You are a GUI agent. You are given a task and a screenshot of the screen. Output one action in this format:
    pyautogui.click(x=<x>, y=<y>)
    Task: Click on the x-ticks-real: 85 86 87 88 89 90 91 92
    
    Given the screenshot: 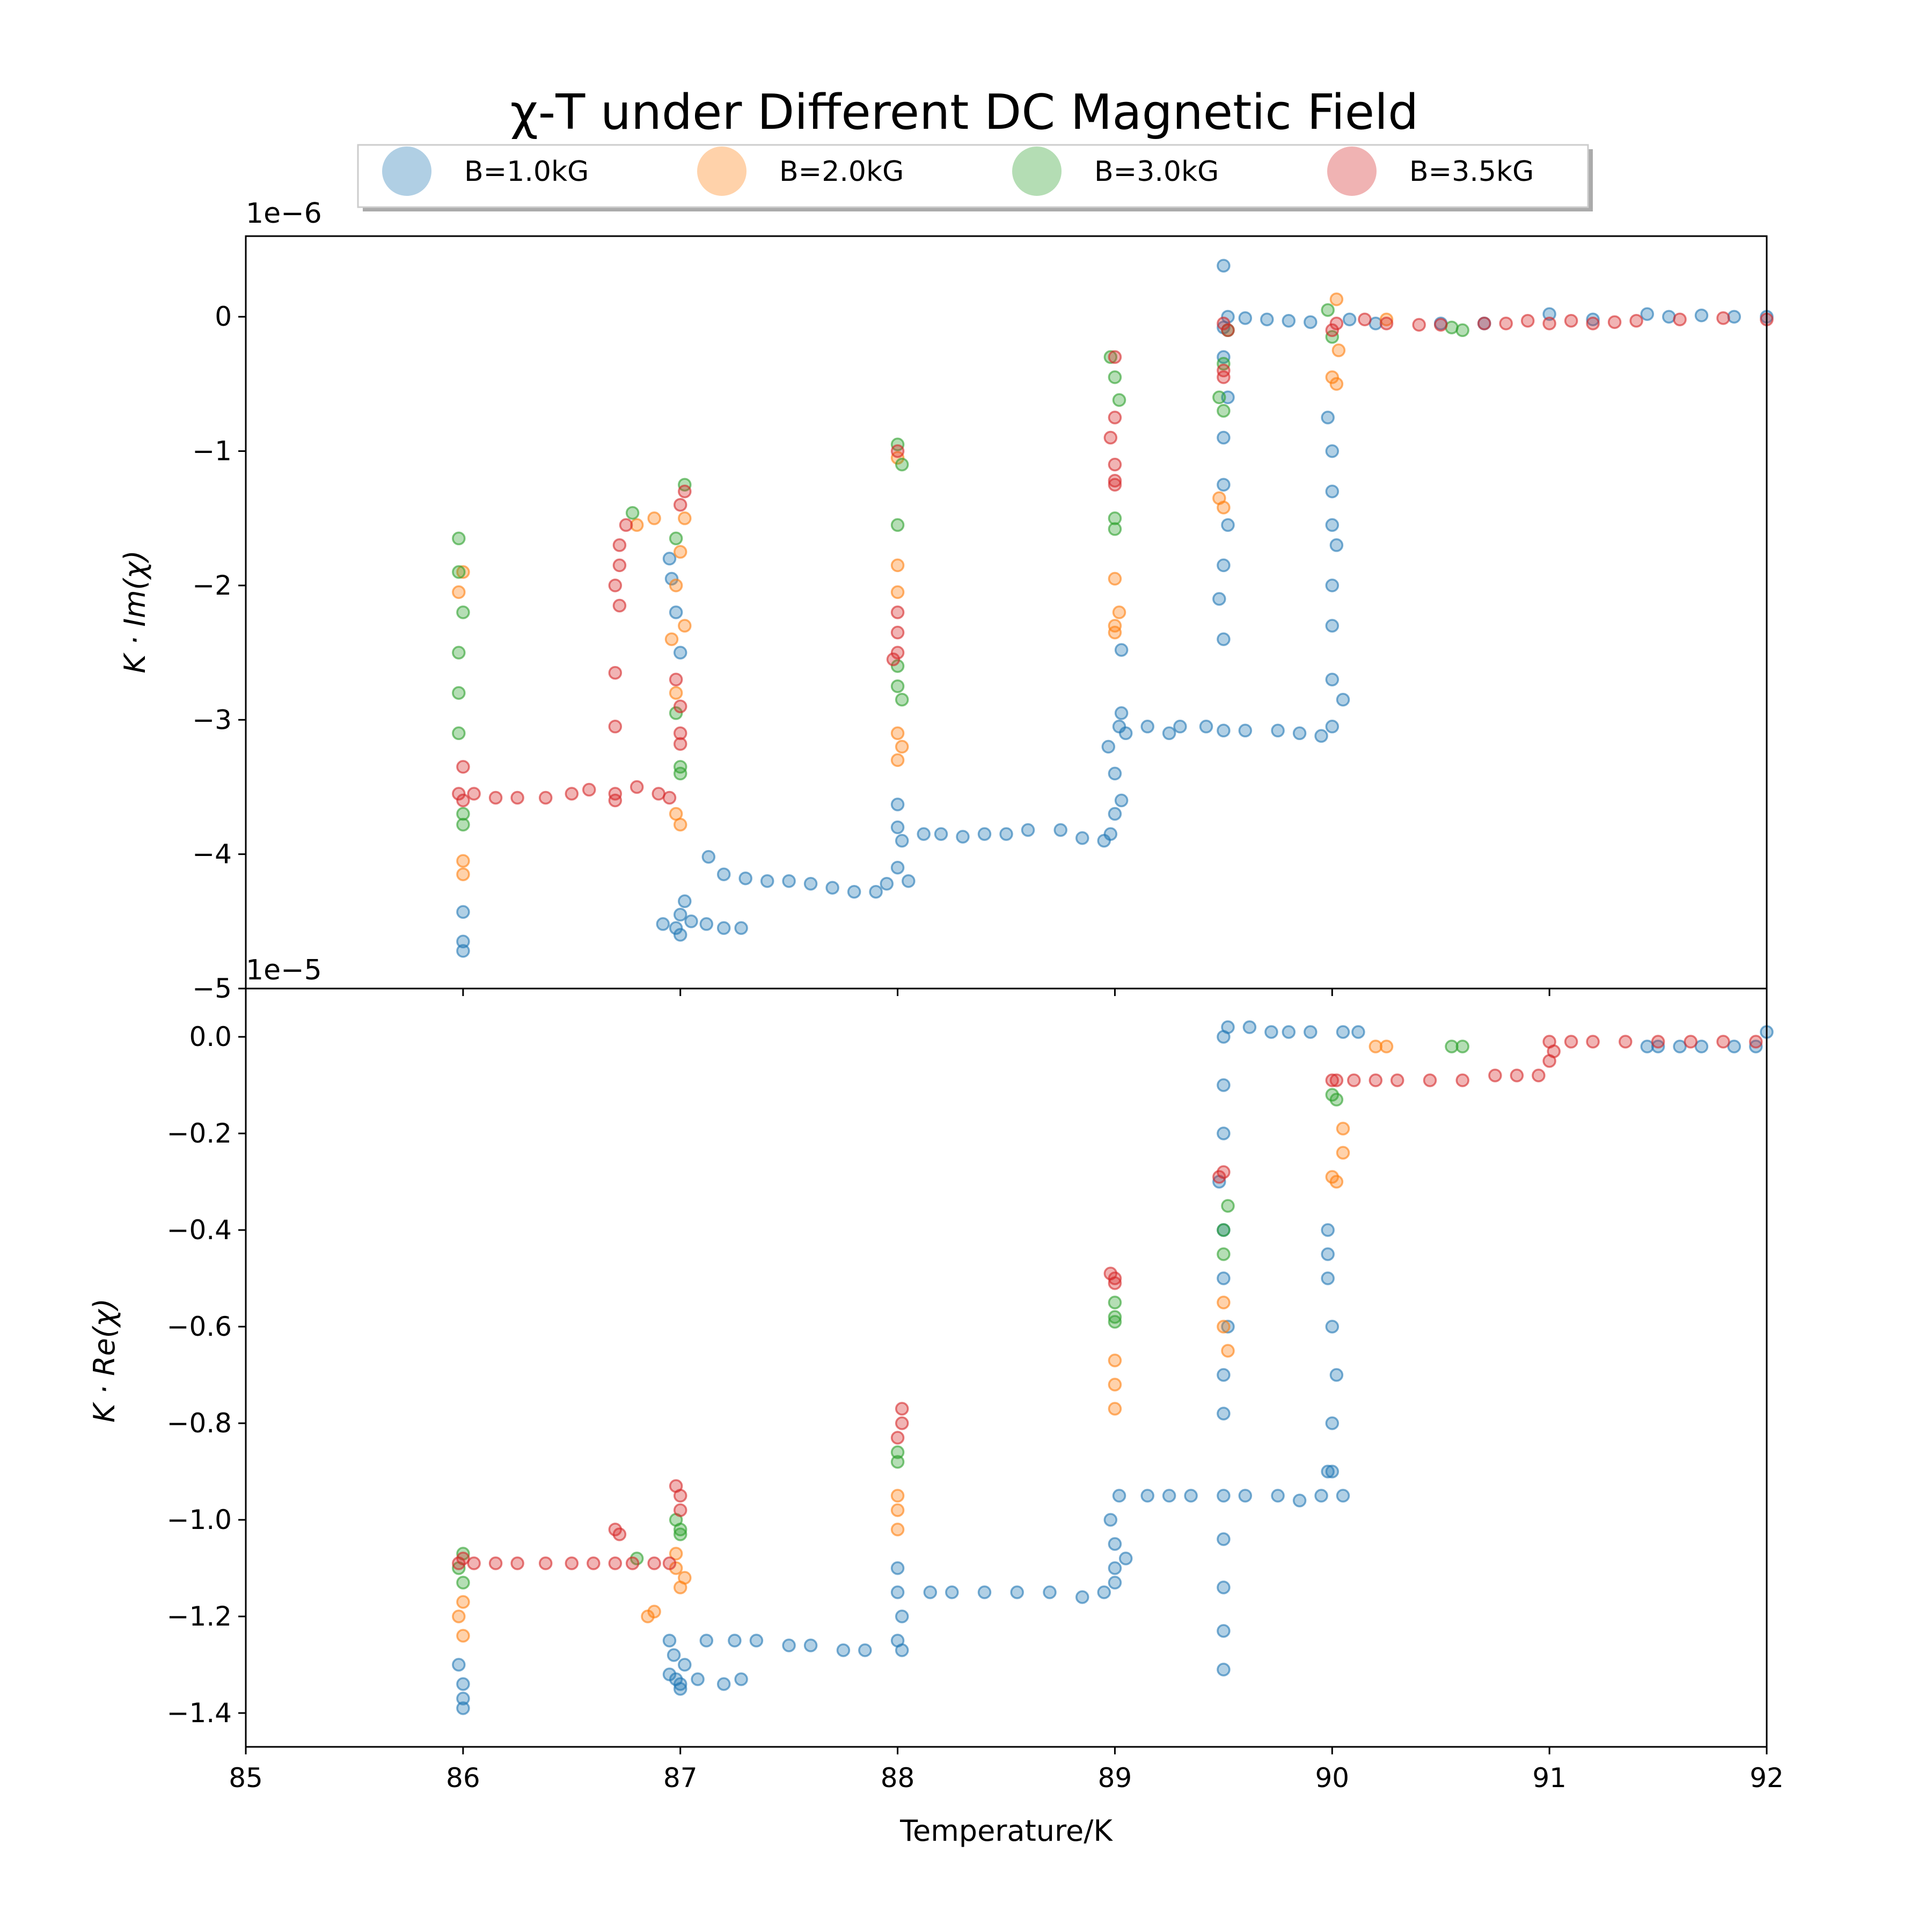 What is the action you would take?
    pyautogui.click(x=1006, y=1770)
    